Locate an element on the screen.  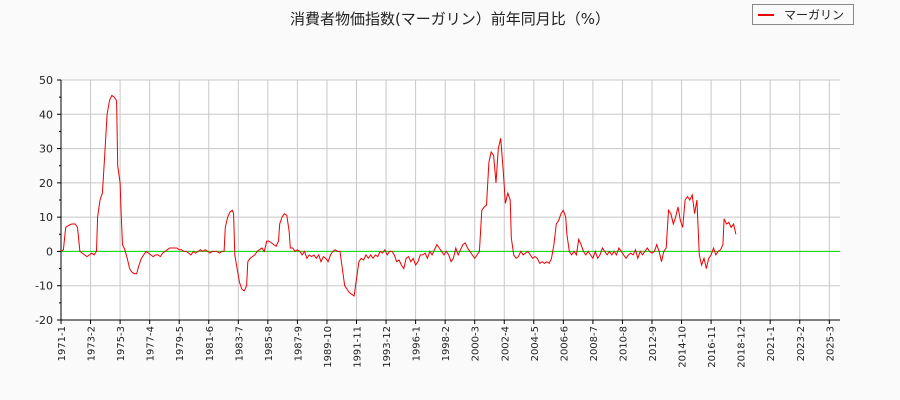
x-tick-label: 1981-6 is located at coordinates (210, 343).